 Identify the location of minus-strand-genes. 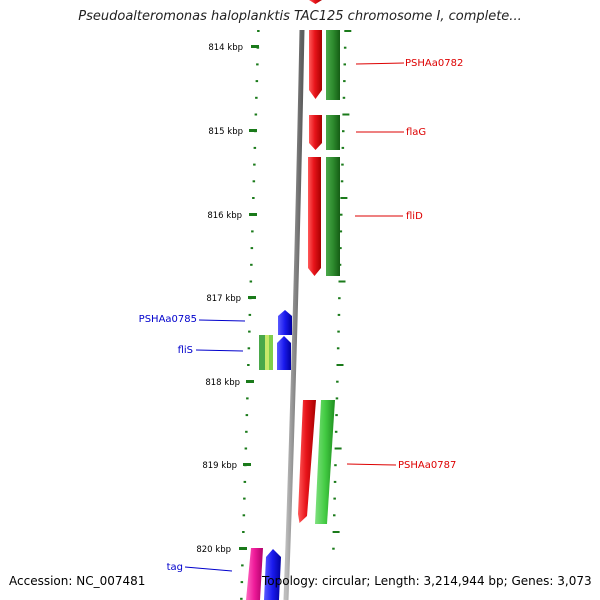
(269, 455).